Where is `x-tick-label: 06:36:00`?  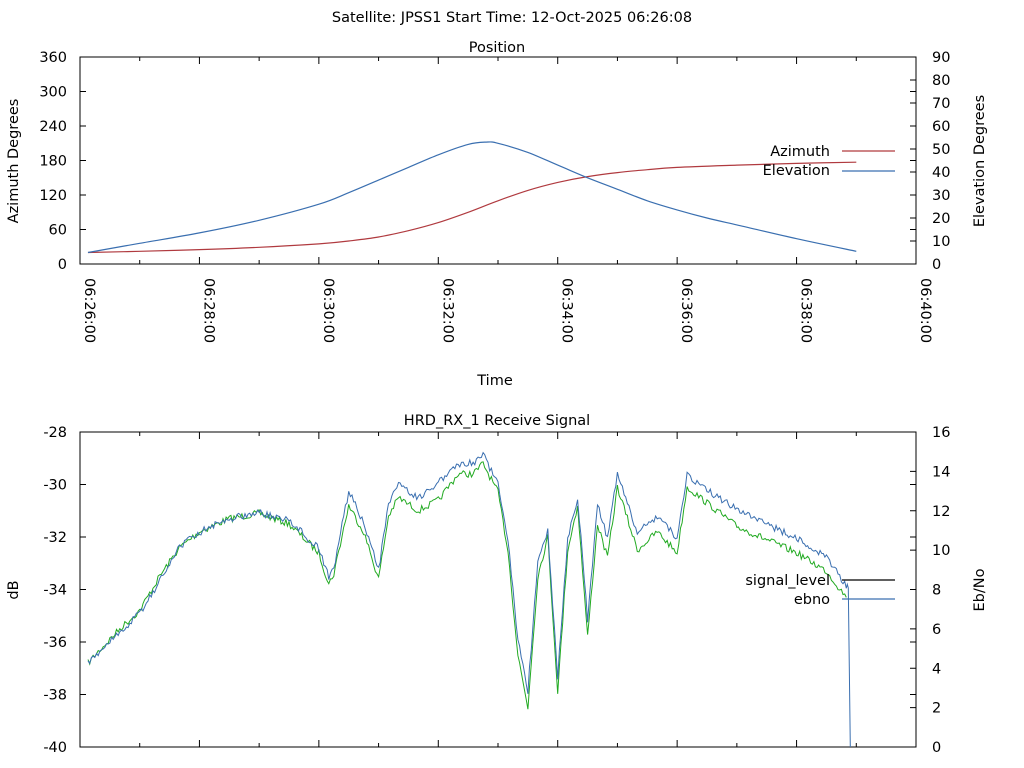
x-tick-label: 06:36:00 is located at coordinates (686, 310).